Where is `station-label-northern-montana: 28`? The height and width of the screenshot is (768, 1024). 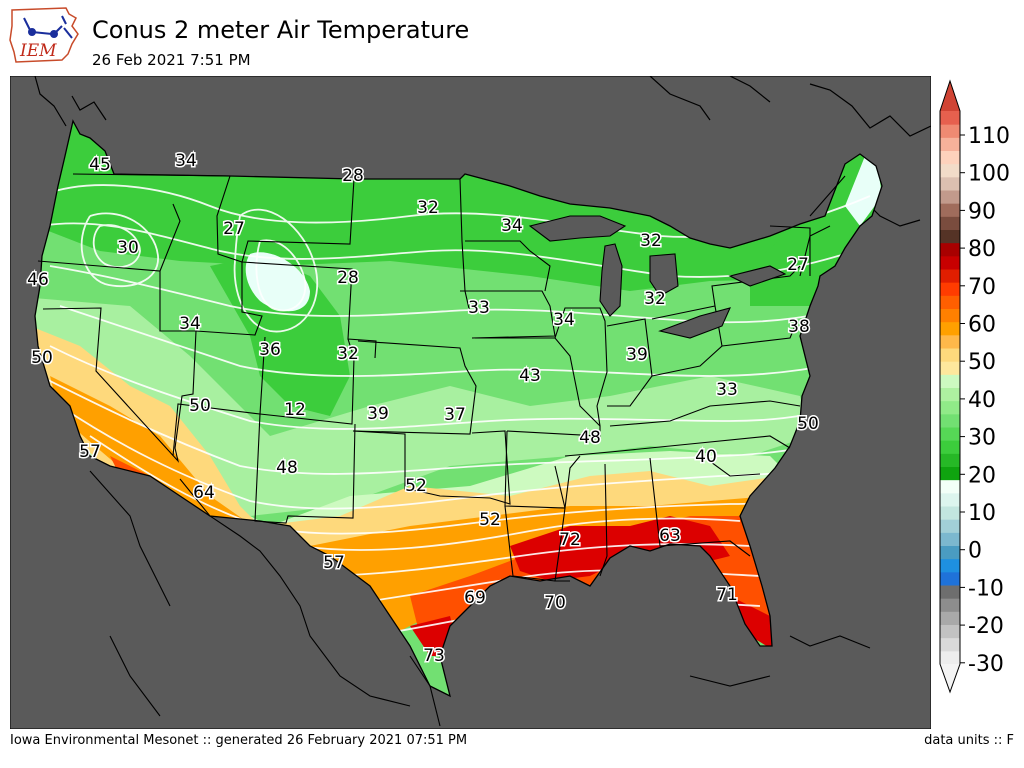 station-label-northern-montana: 28 is located at coordinates (353, 176).